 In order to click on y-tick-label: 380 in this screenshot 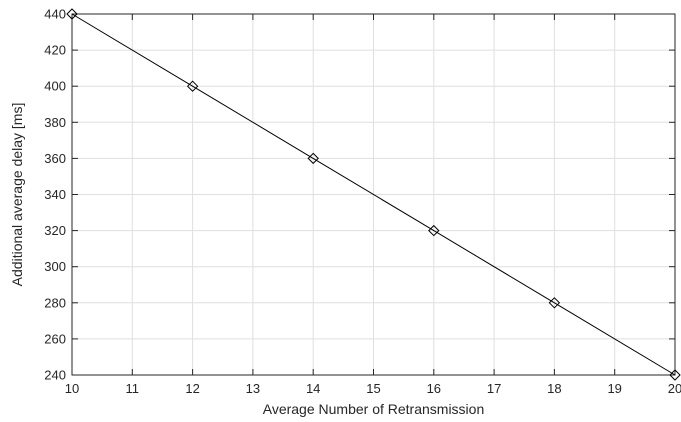, I will do `click(55, 122)`.